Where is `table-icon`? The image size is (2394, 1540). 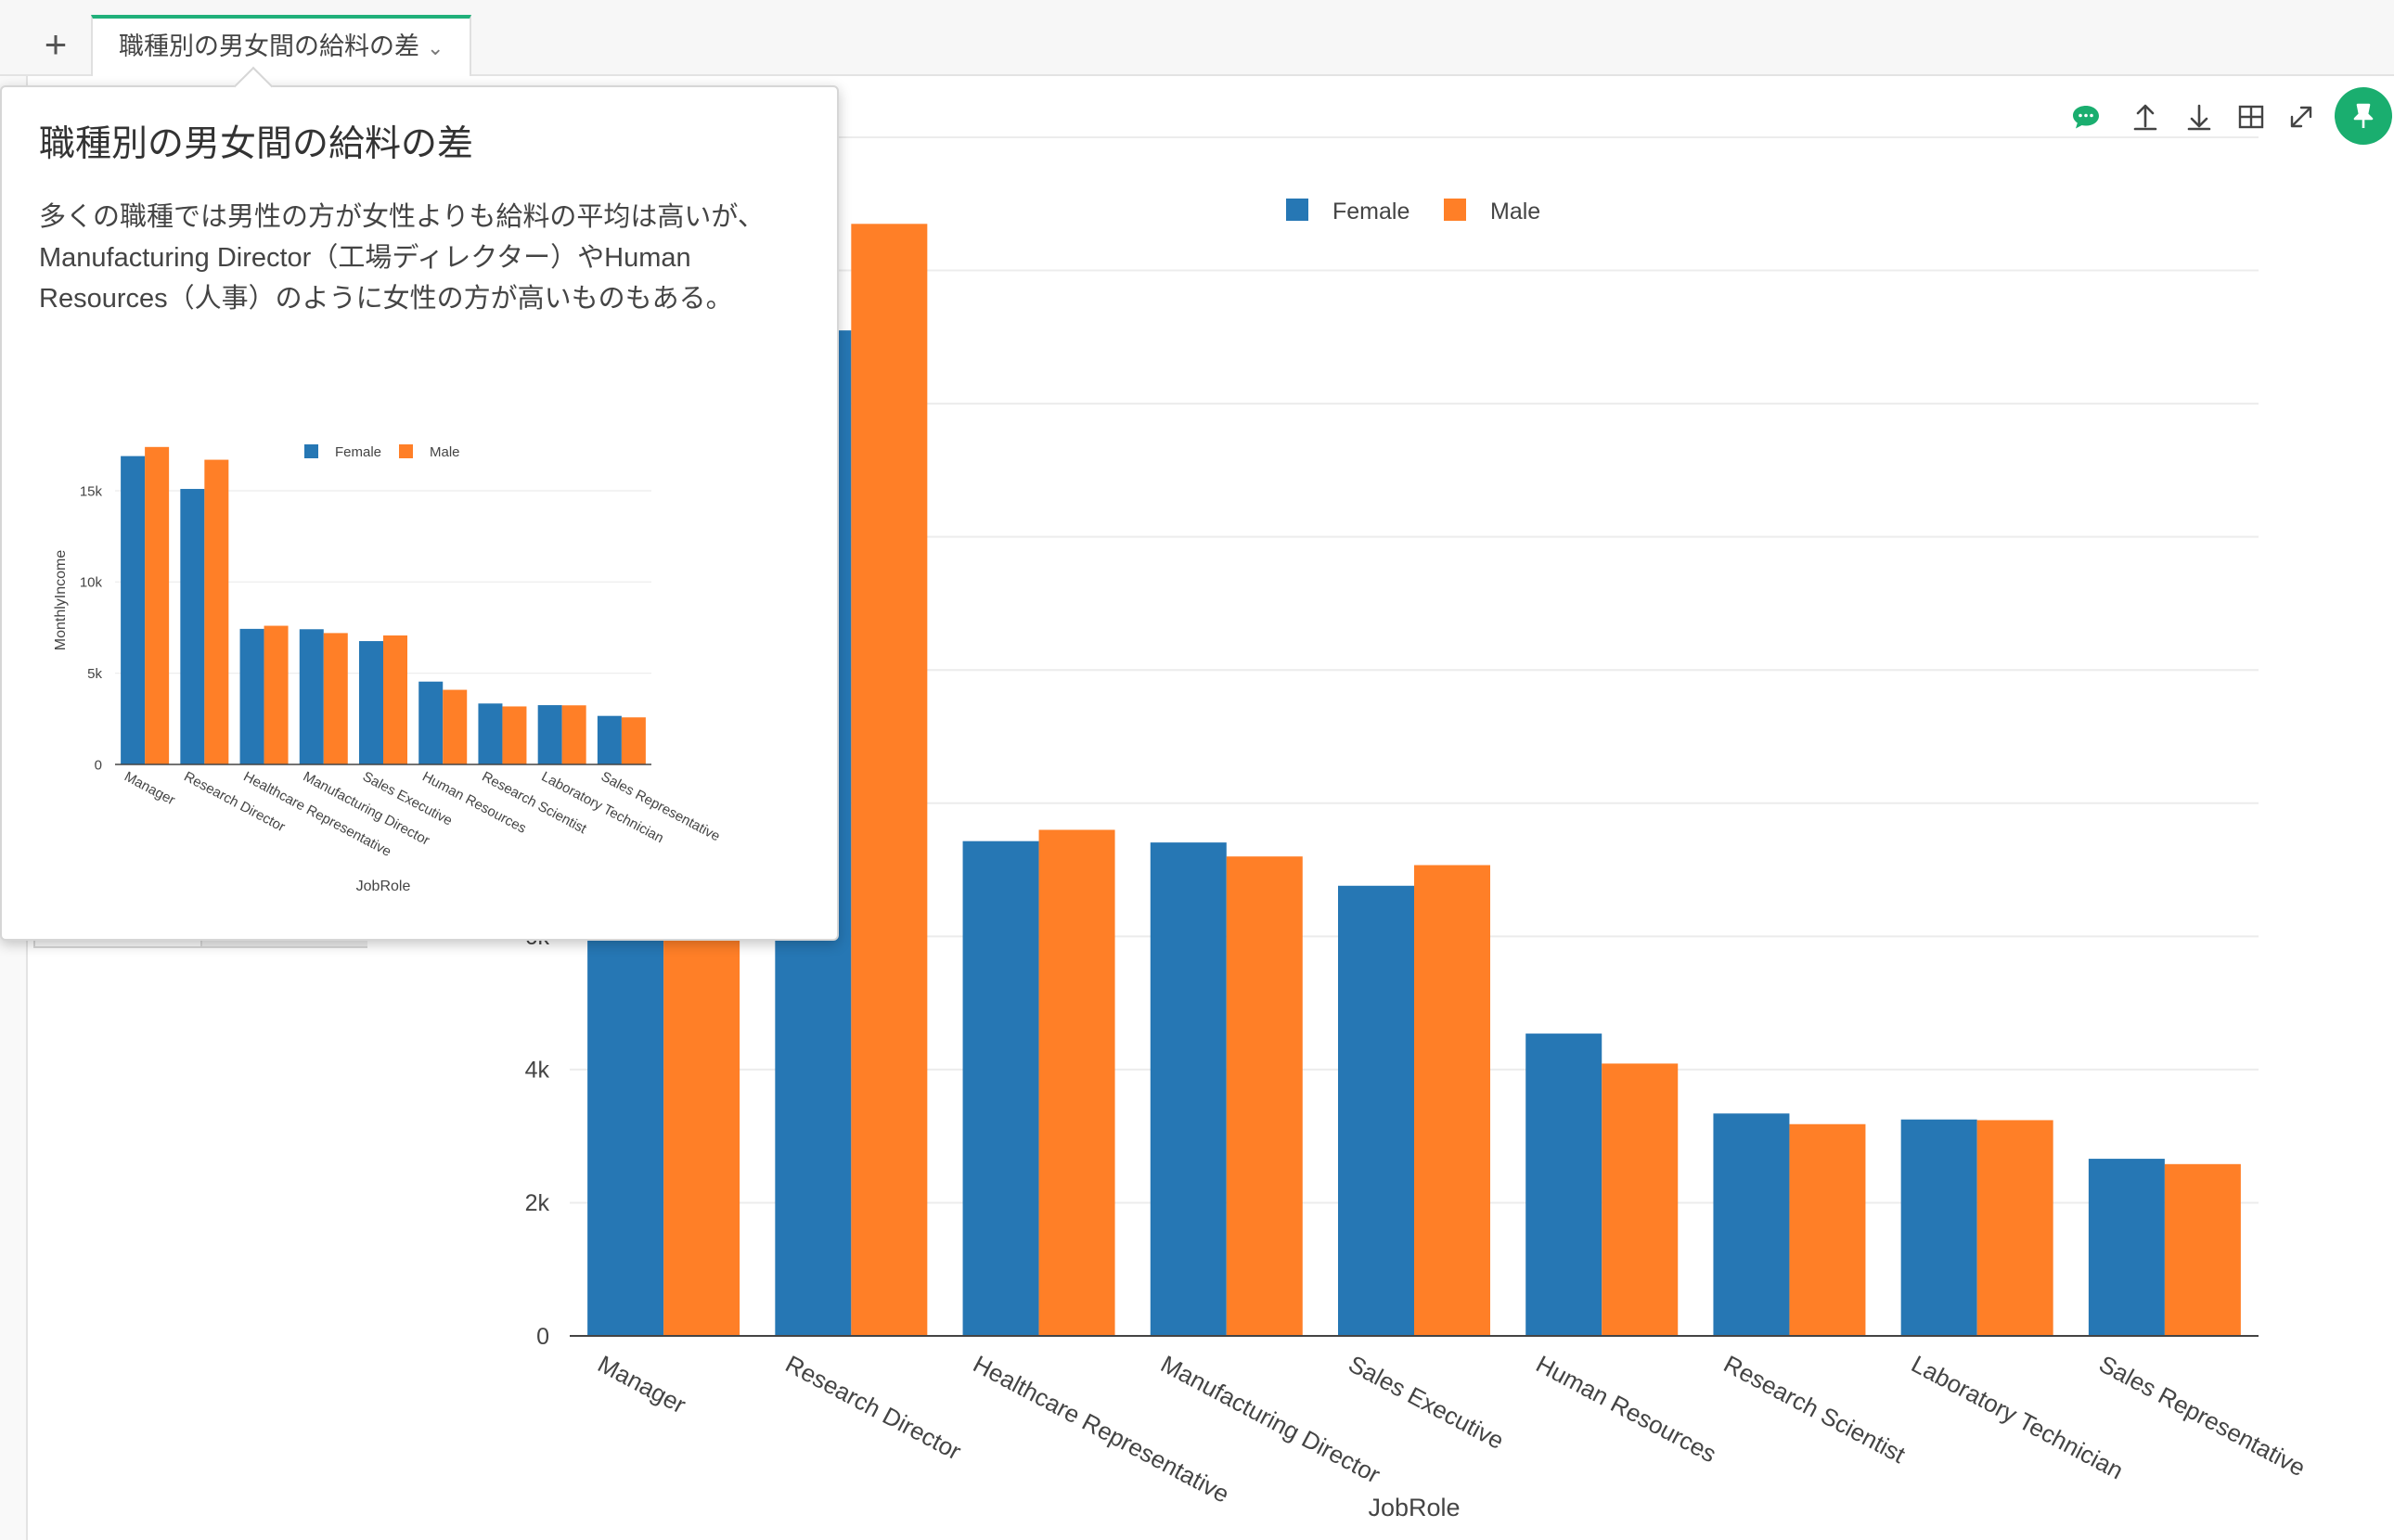
table-icon is located at coordinates (2252, 116).